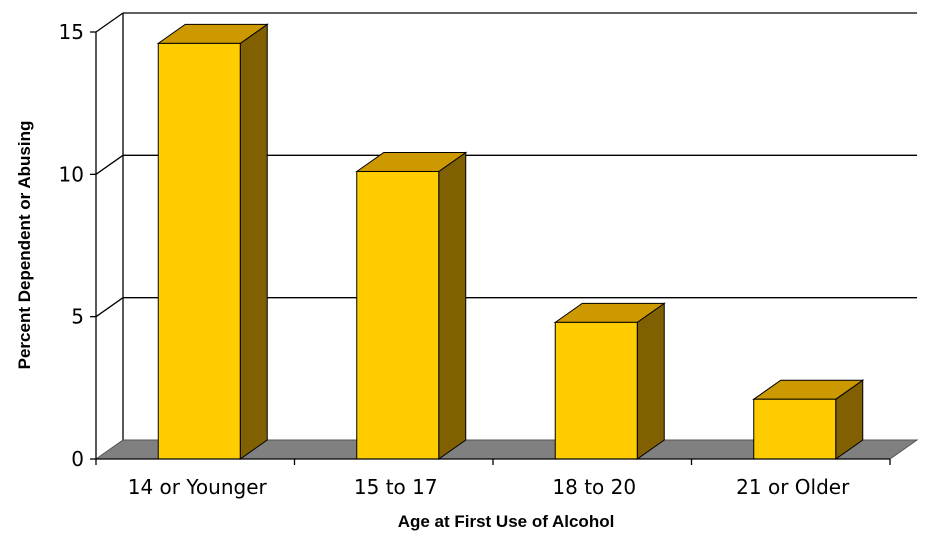  Describe the element at coordinates (396, 487) in the screenshot. I see `x-tick-label: 15 to 17` at that location.